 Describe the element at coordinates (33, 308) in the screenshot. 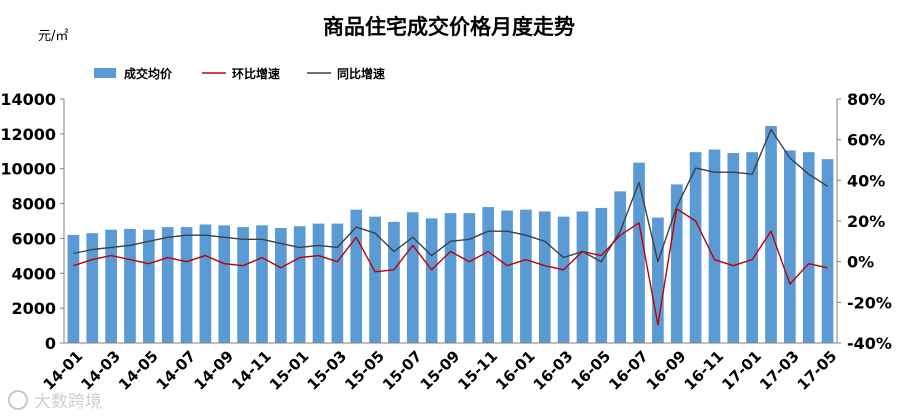

I see `y-tick-label: 2000` at that location.